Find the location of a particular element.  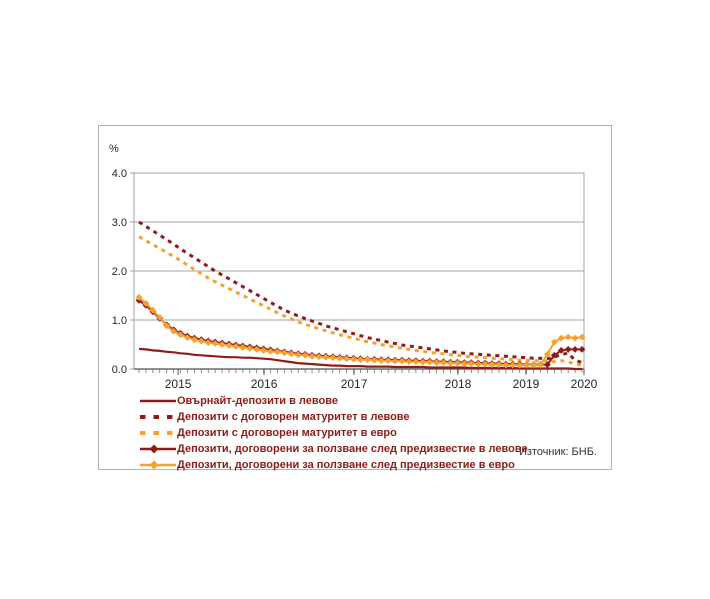

legend-item-0: Овърнайт-депозити в левове is located at coordinates (333, 401).